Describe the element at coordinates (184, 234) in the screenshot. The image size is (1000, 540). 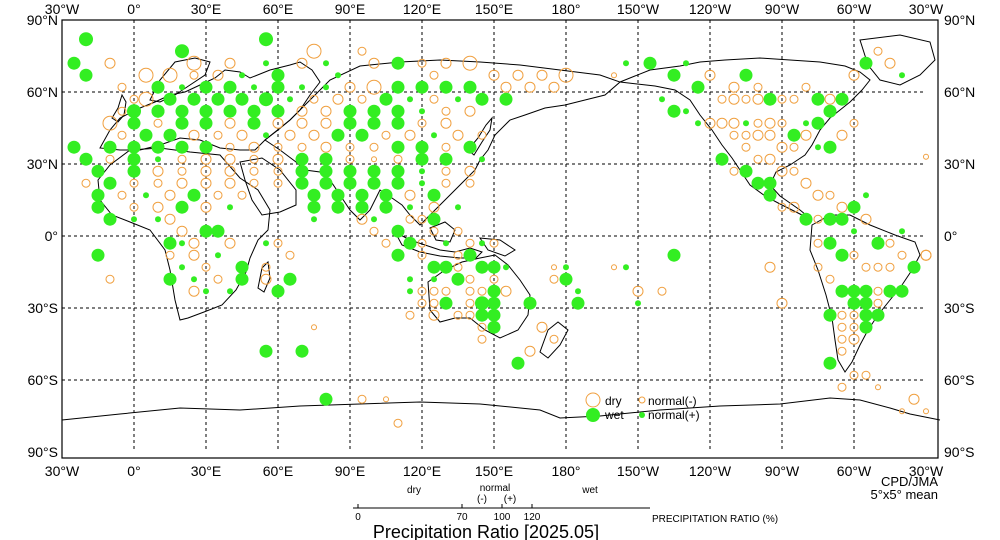
I see `africa-outline` at that location.